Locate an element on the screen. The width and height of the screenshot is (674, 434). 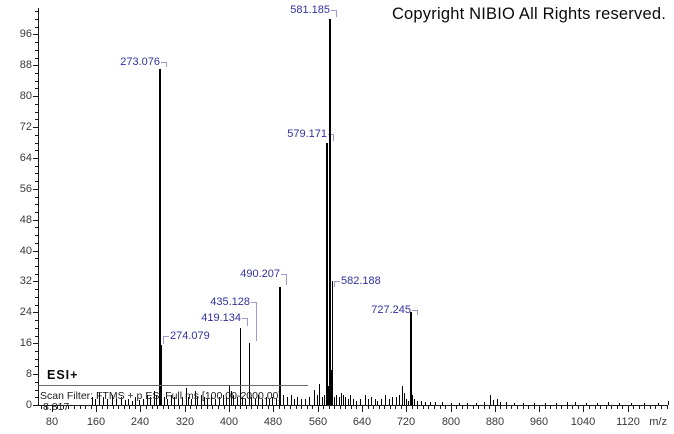
x-tick-label: 1120 is located at coordinates (628, 422).